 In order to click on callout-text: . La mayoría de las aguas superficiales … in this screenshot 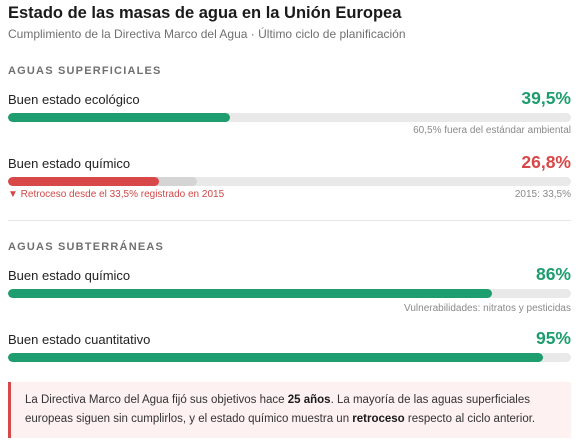, I will do `click(278, 409)`.